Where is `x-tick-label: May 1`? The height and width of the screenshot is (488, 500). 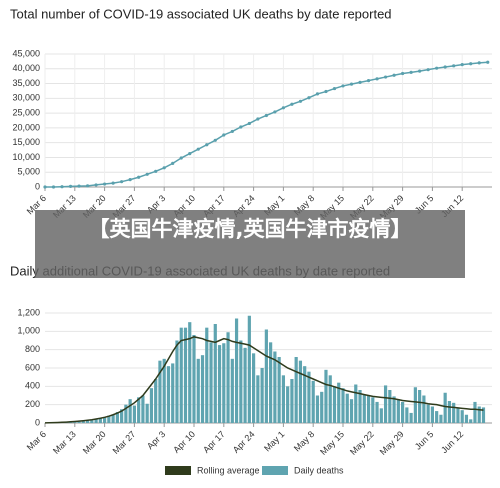 x-tick-label: May 1 is located at coordinates (274, 441).